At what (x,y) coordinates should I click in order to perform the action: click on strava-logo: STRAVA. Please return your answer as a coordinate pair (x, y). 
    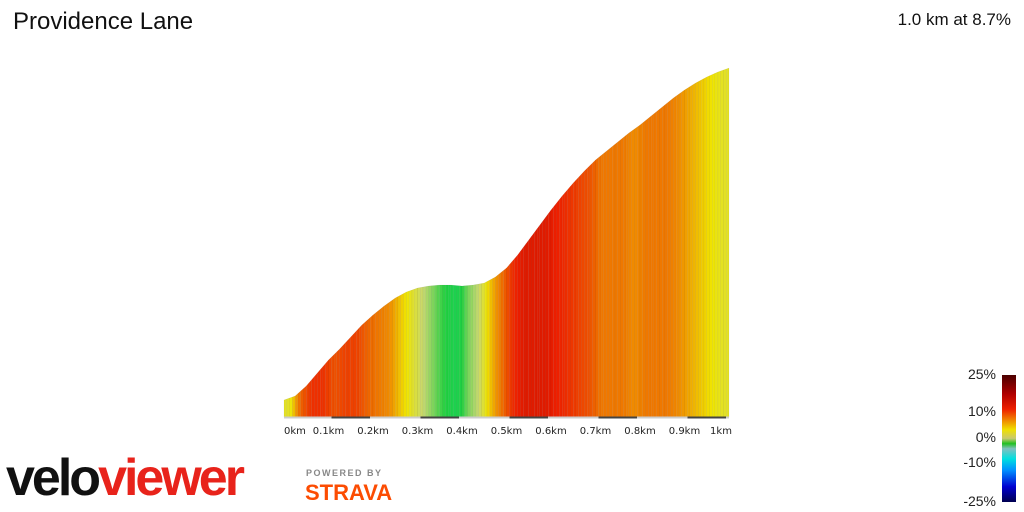
    Looking at the image, I should click on (349, 492).